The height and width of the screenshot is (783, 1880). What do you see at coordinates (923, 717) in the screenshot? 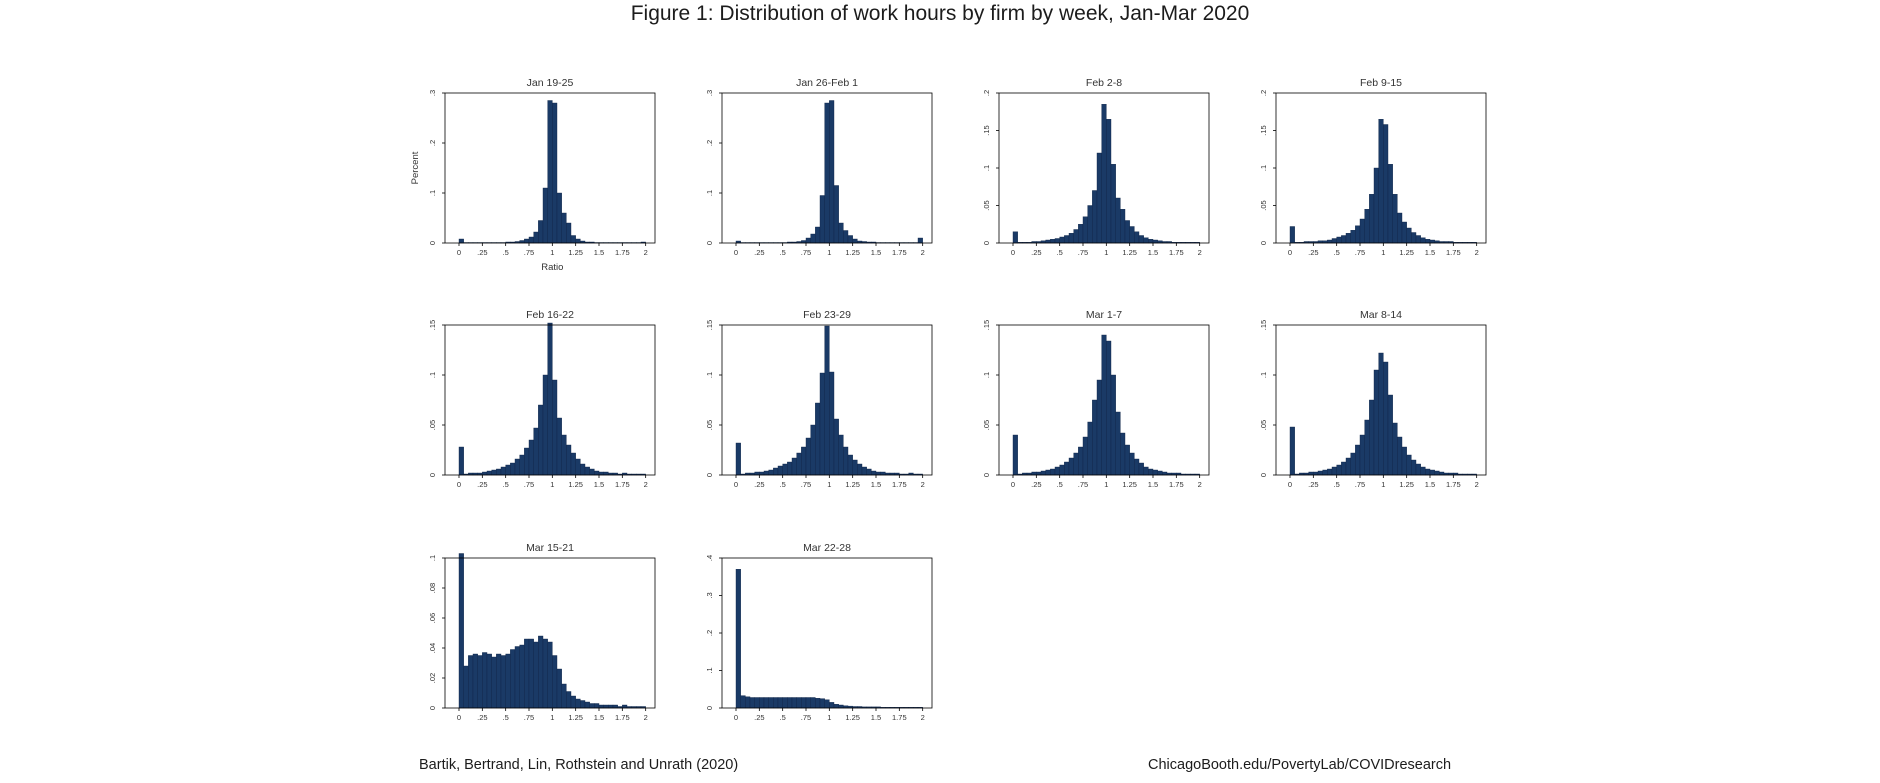
I see `x-tick-label: 2` at bounding box center [923, 717].